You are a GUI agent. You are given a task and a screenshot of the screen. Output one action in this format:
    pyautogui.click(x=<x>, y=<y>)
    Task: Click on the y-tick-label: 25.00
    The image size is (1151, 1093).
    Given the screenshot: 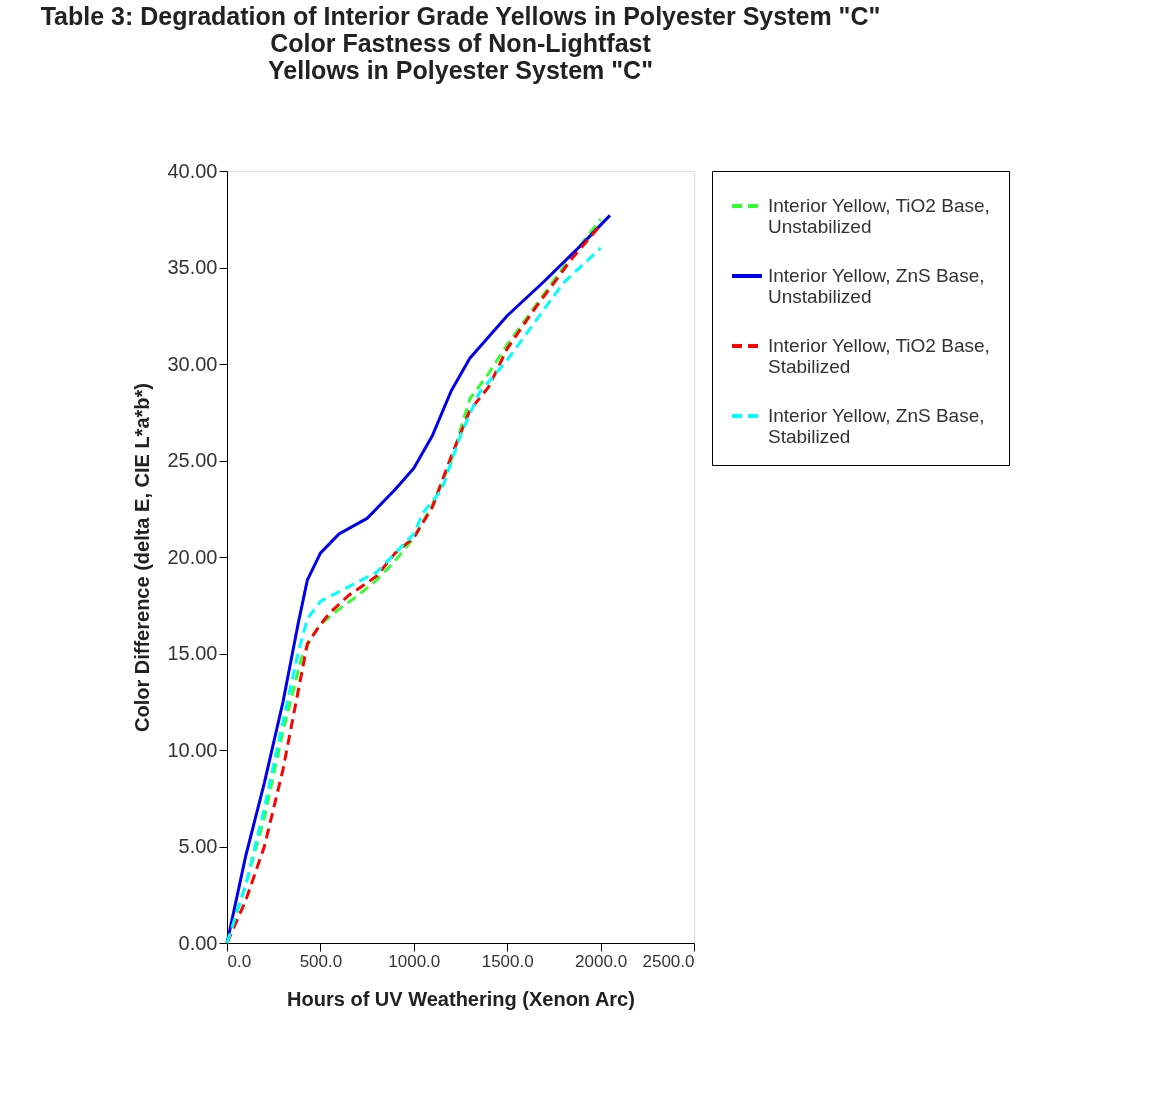 What is the action you would take?
    pyautogui.click(x=192, y=460)
    